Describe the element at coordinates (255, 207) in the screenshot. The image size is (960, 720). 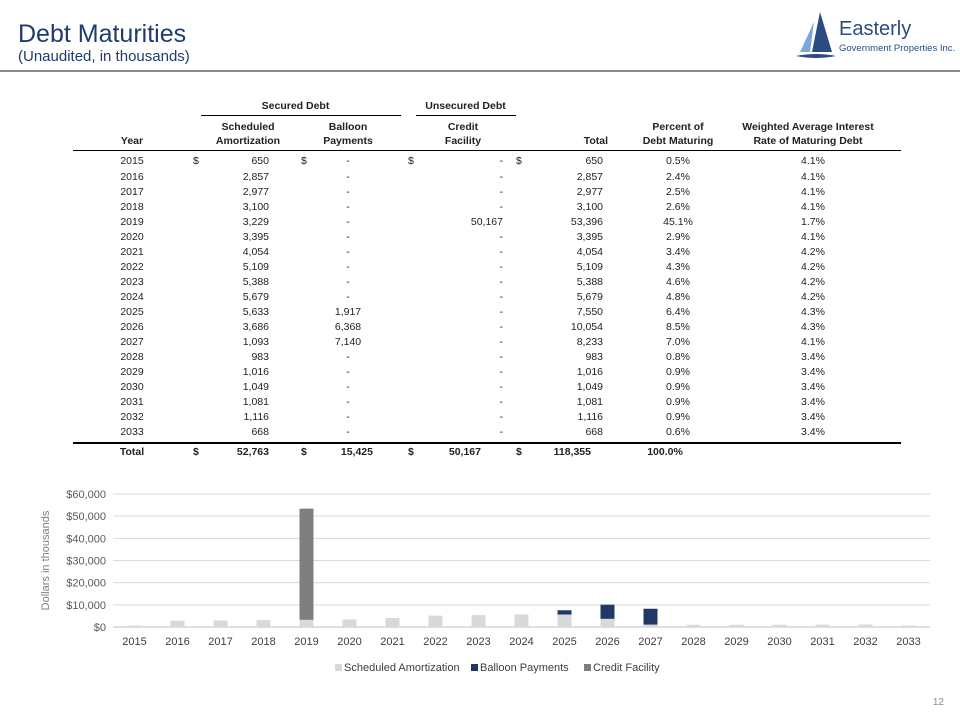
I see `scheduled-amortization-cell: 3,100` at that location.